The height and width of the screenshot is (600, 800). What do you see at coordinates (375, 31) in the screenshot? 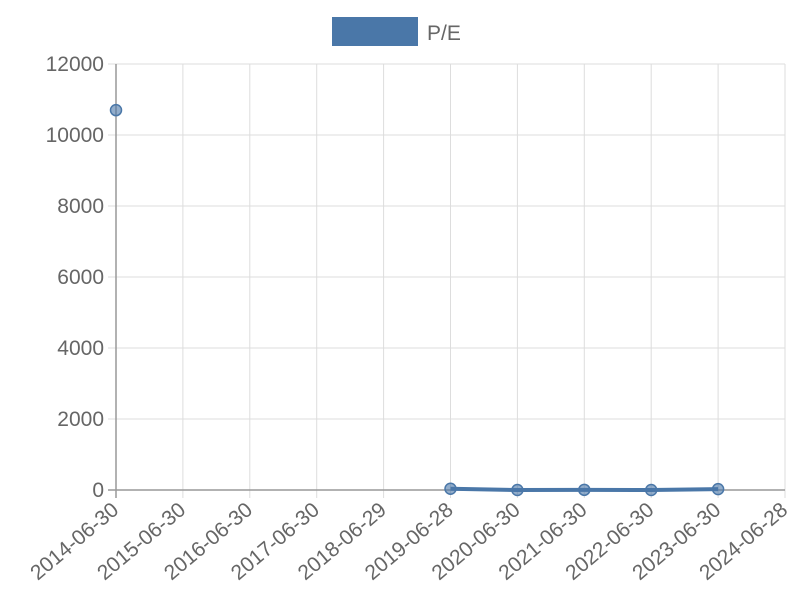
I see `legend-swatch` at bounding box center [375, 31].